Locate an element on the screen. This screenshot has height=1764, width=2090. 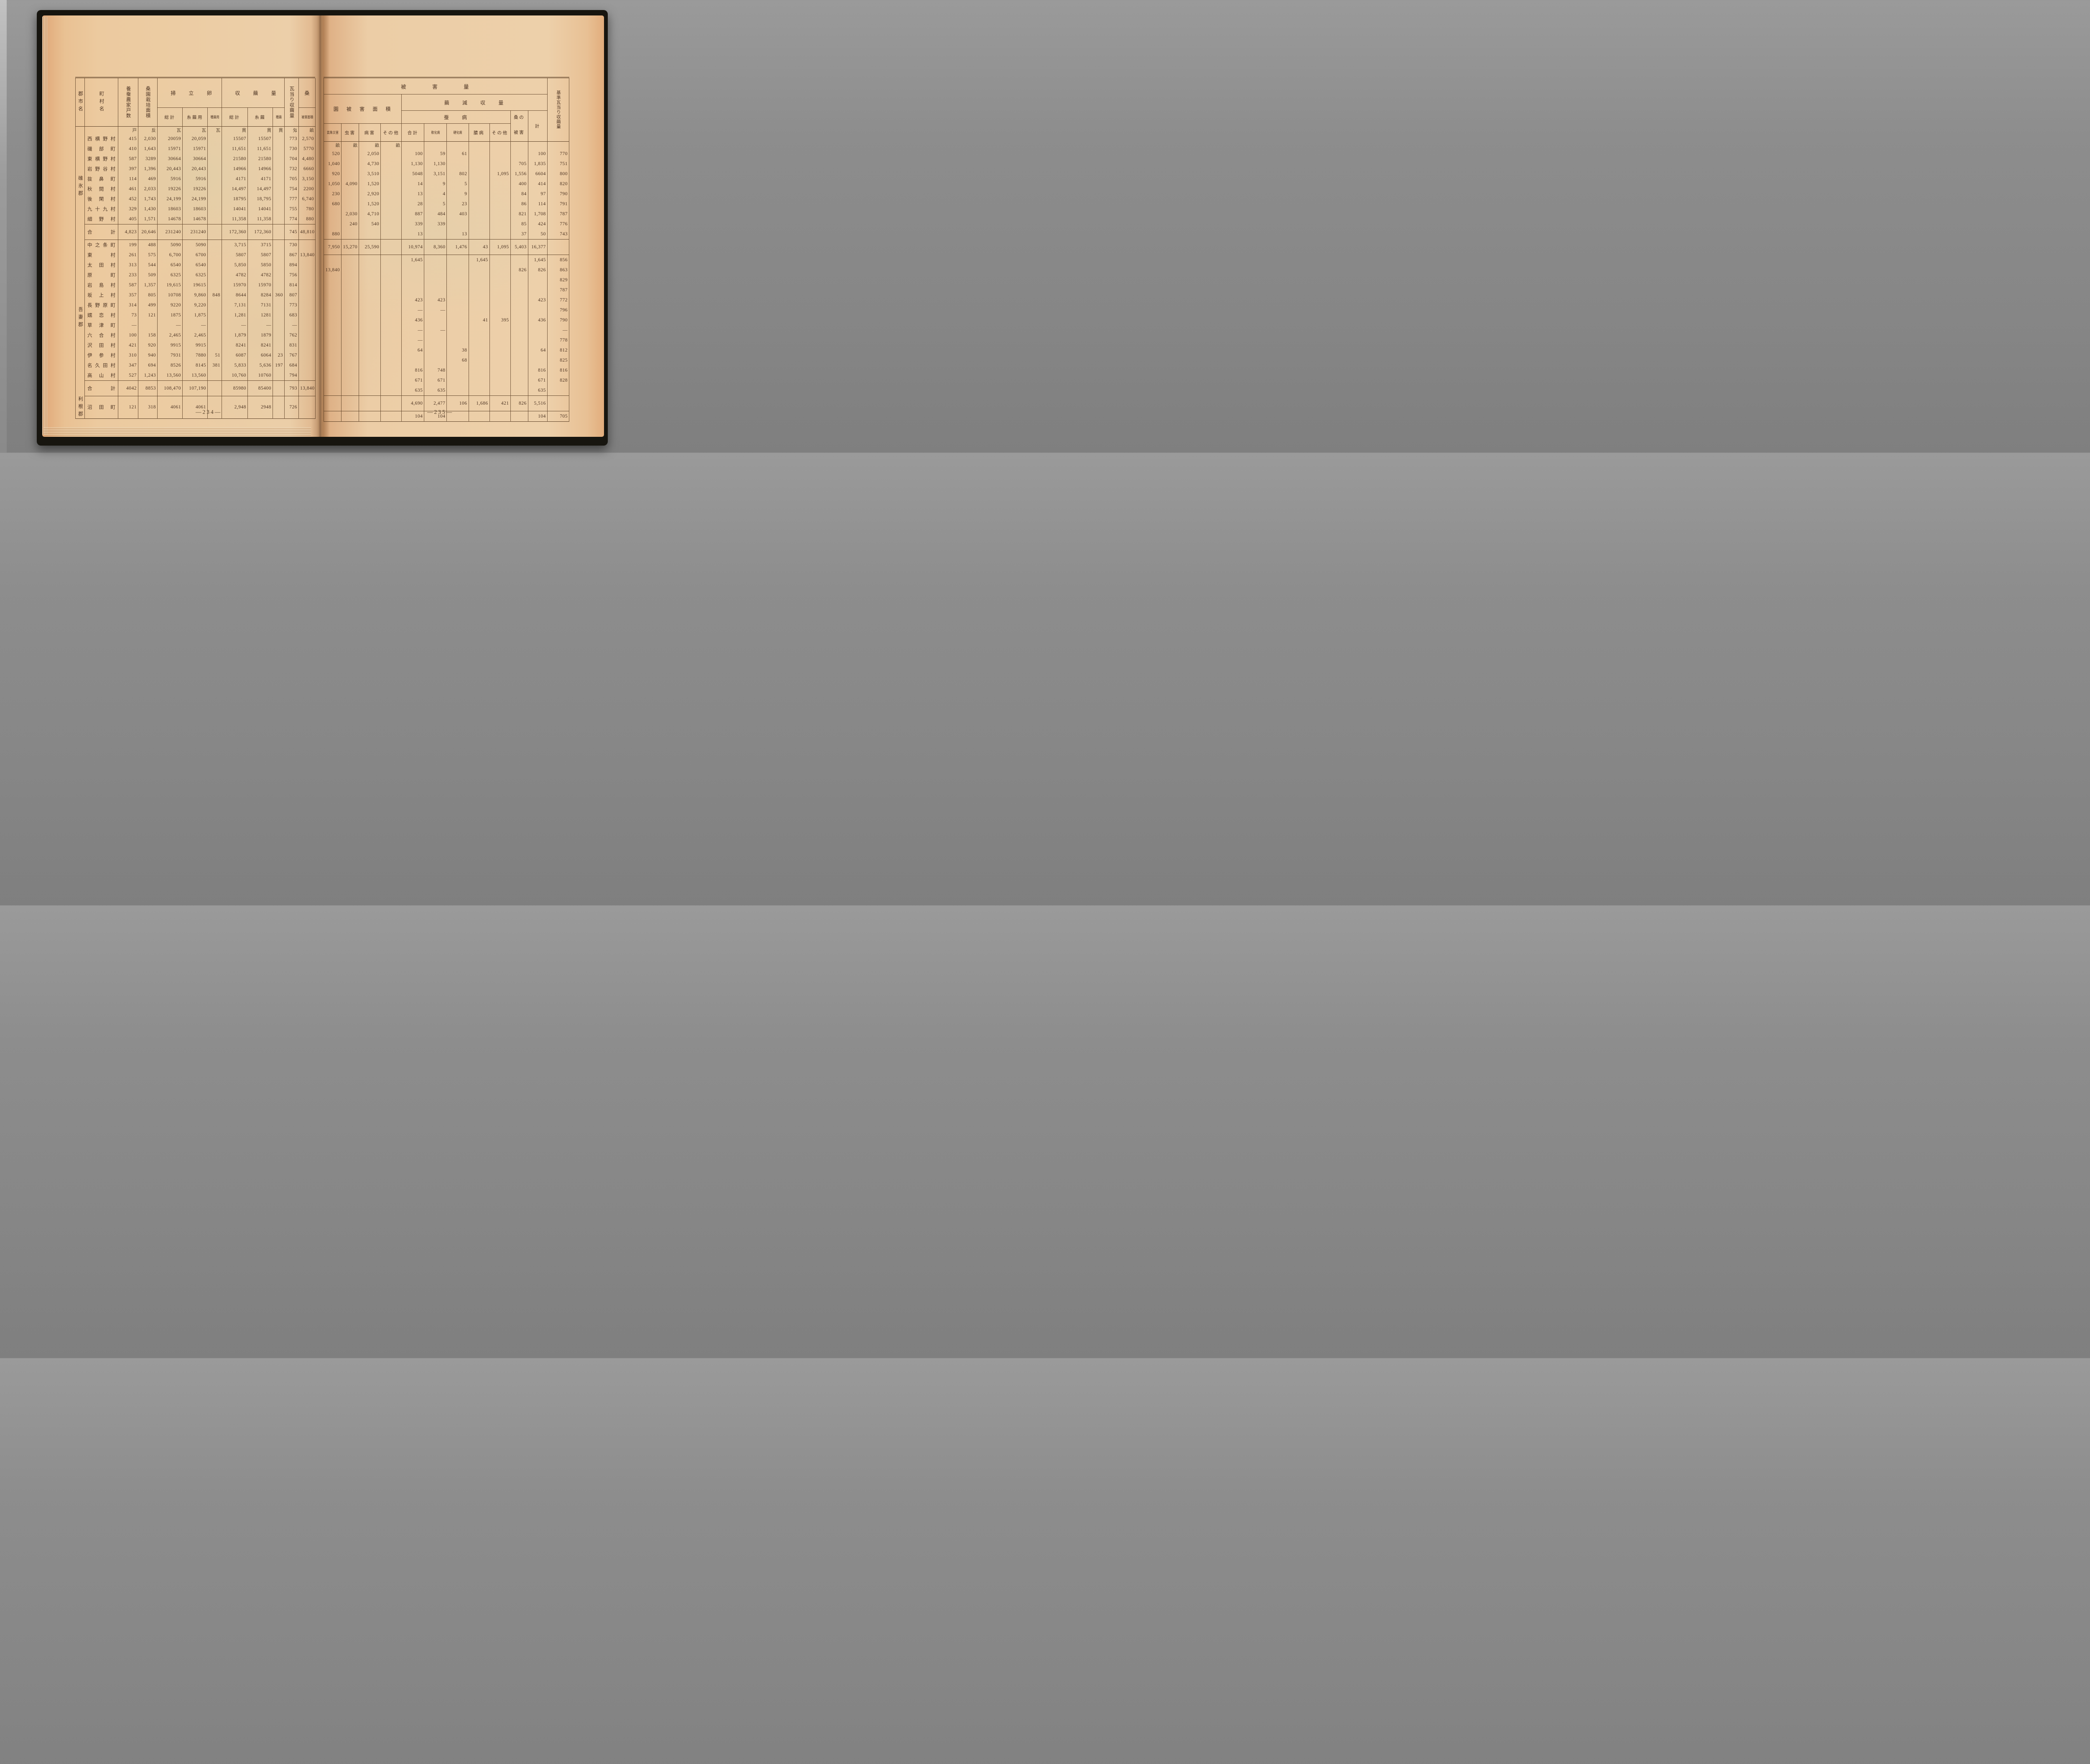
value-cell: 107,190 is located at coordinates (195, 388).